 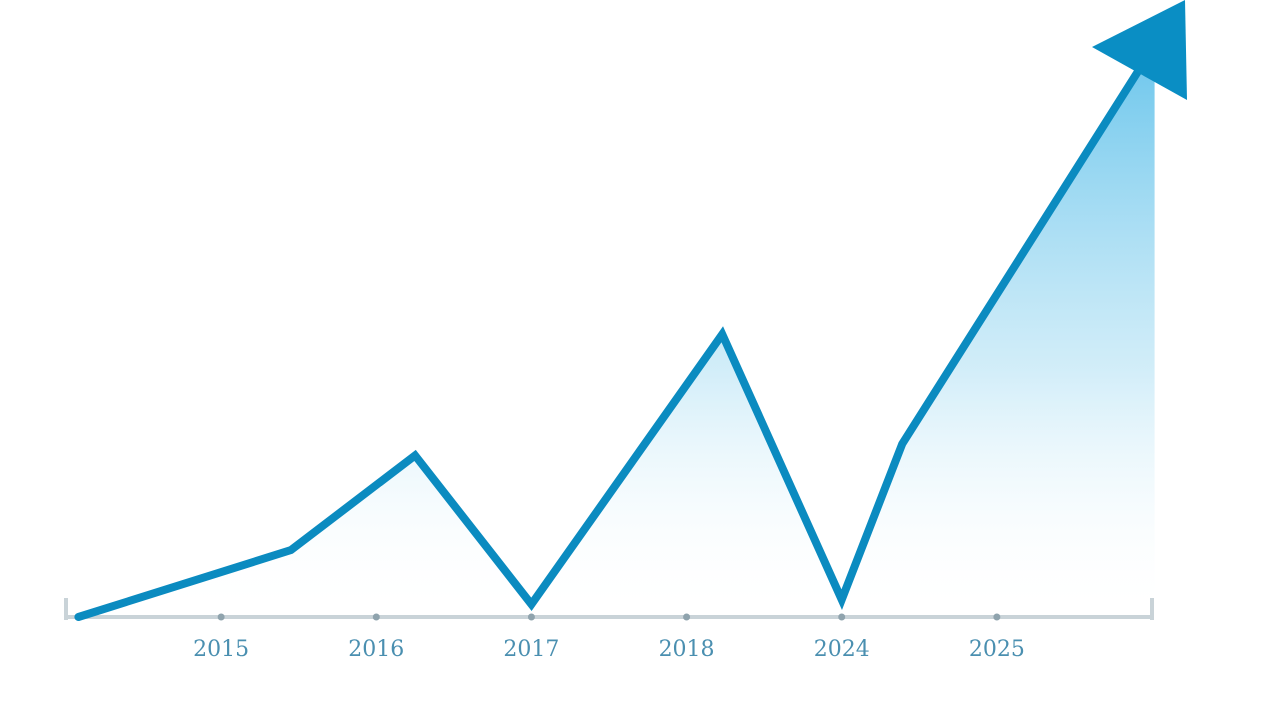 What do you see at coordinates (842, 649) in the screenshot?
I see `x-tick-label: 2024` at bounding box center [842, 649].